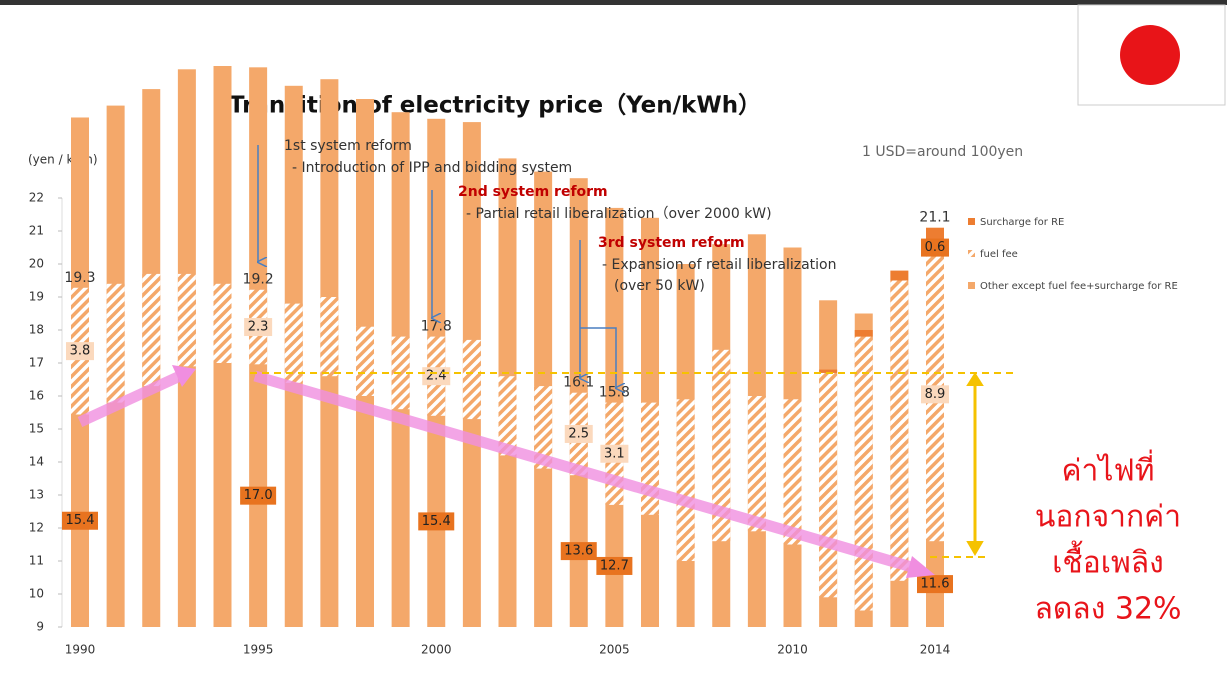 This screenshot has width=1227, height=677. I want to click on legend-label: Surcharge for RE, so click(1022, 222).